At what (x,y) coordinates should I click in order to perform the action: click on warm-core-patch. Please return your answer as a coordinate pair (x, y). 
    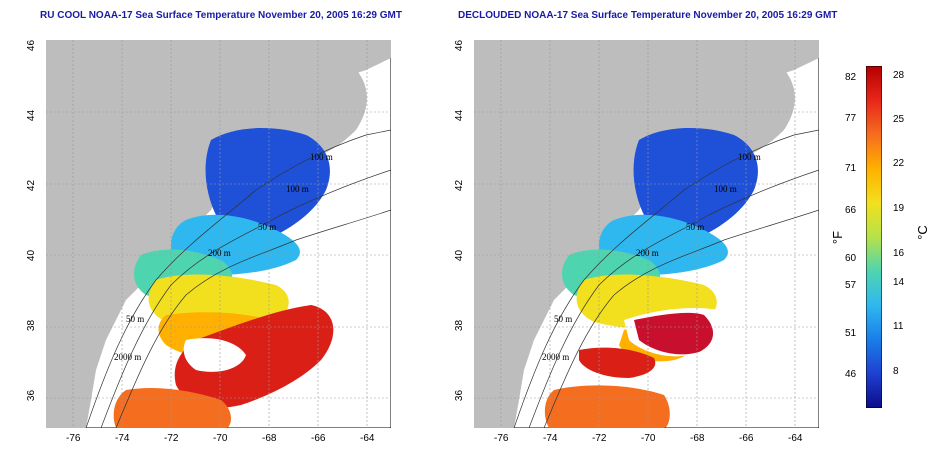
    Looking at the image, I should click on (617, 362).